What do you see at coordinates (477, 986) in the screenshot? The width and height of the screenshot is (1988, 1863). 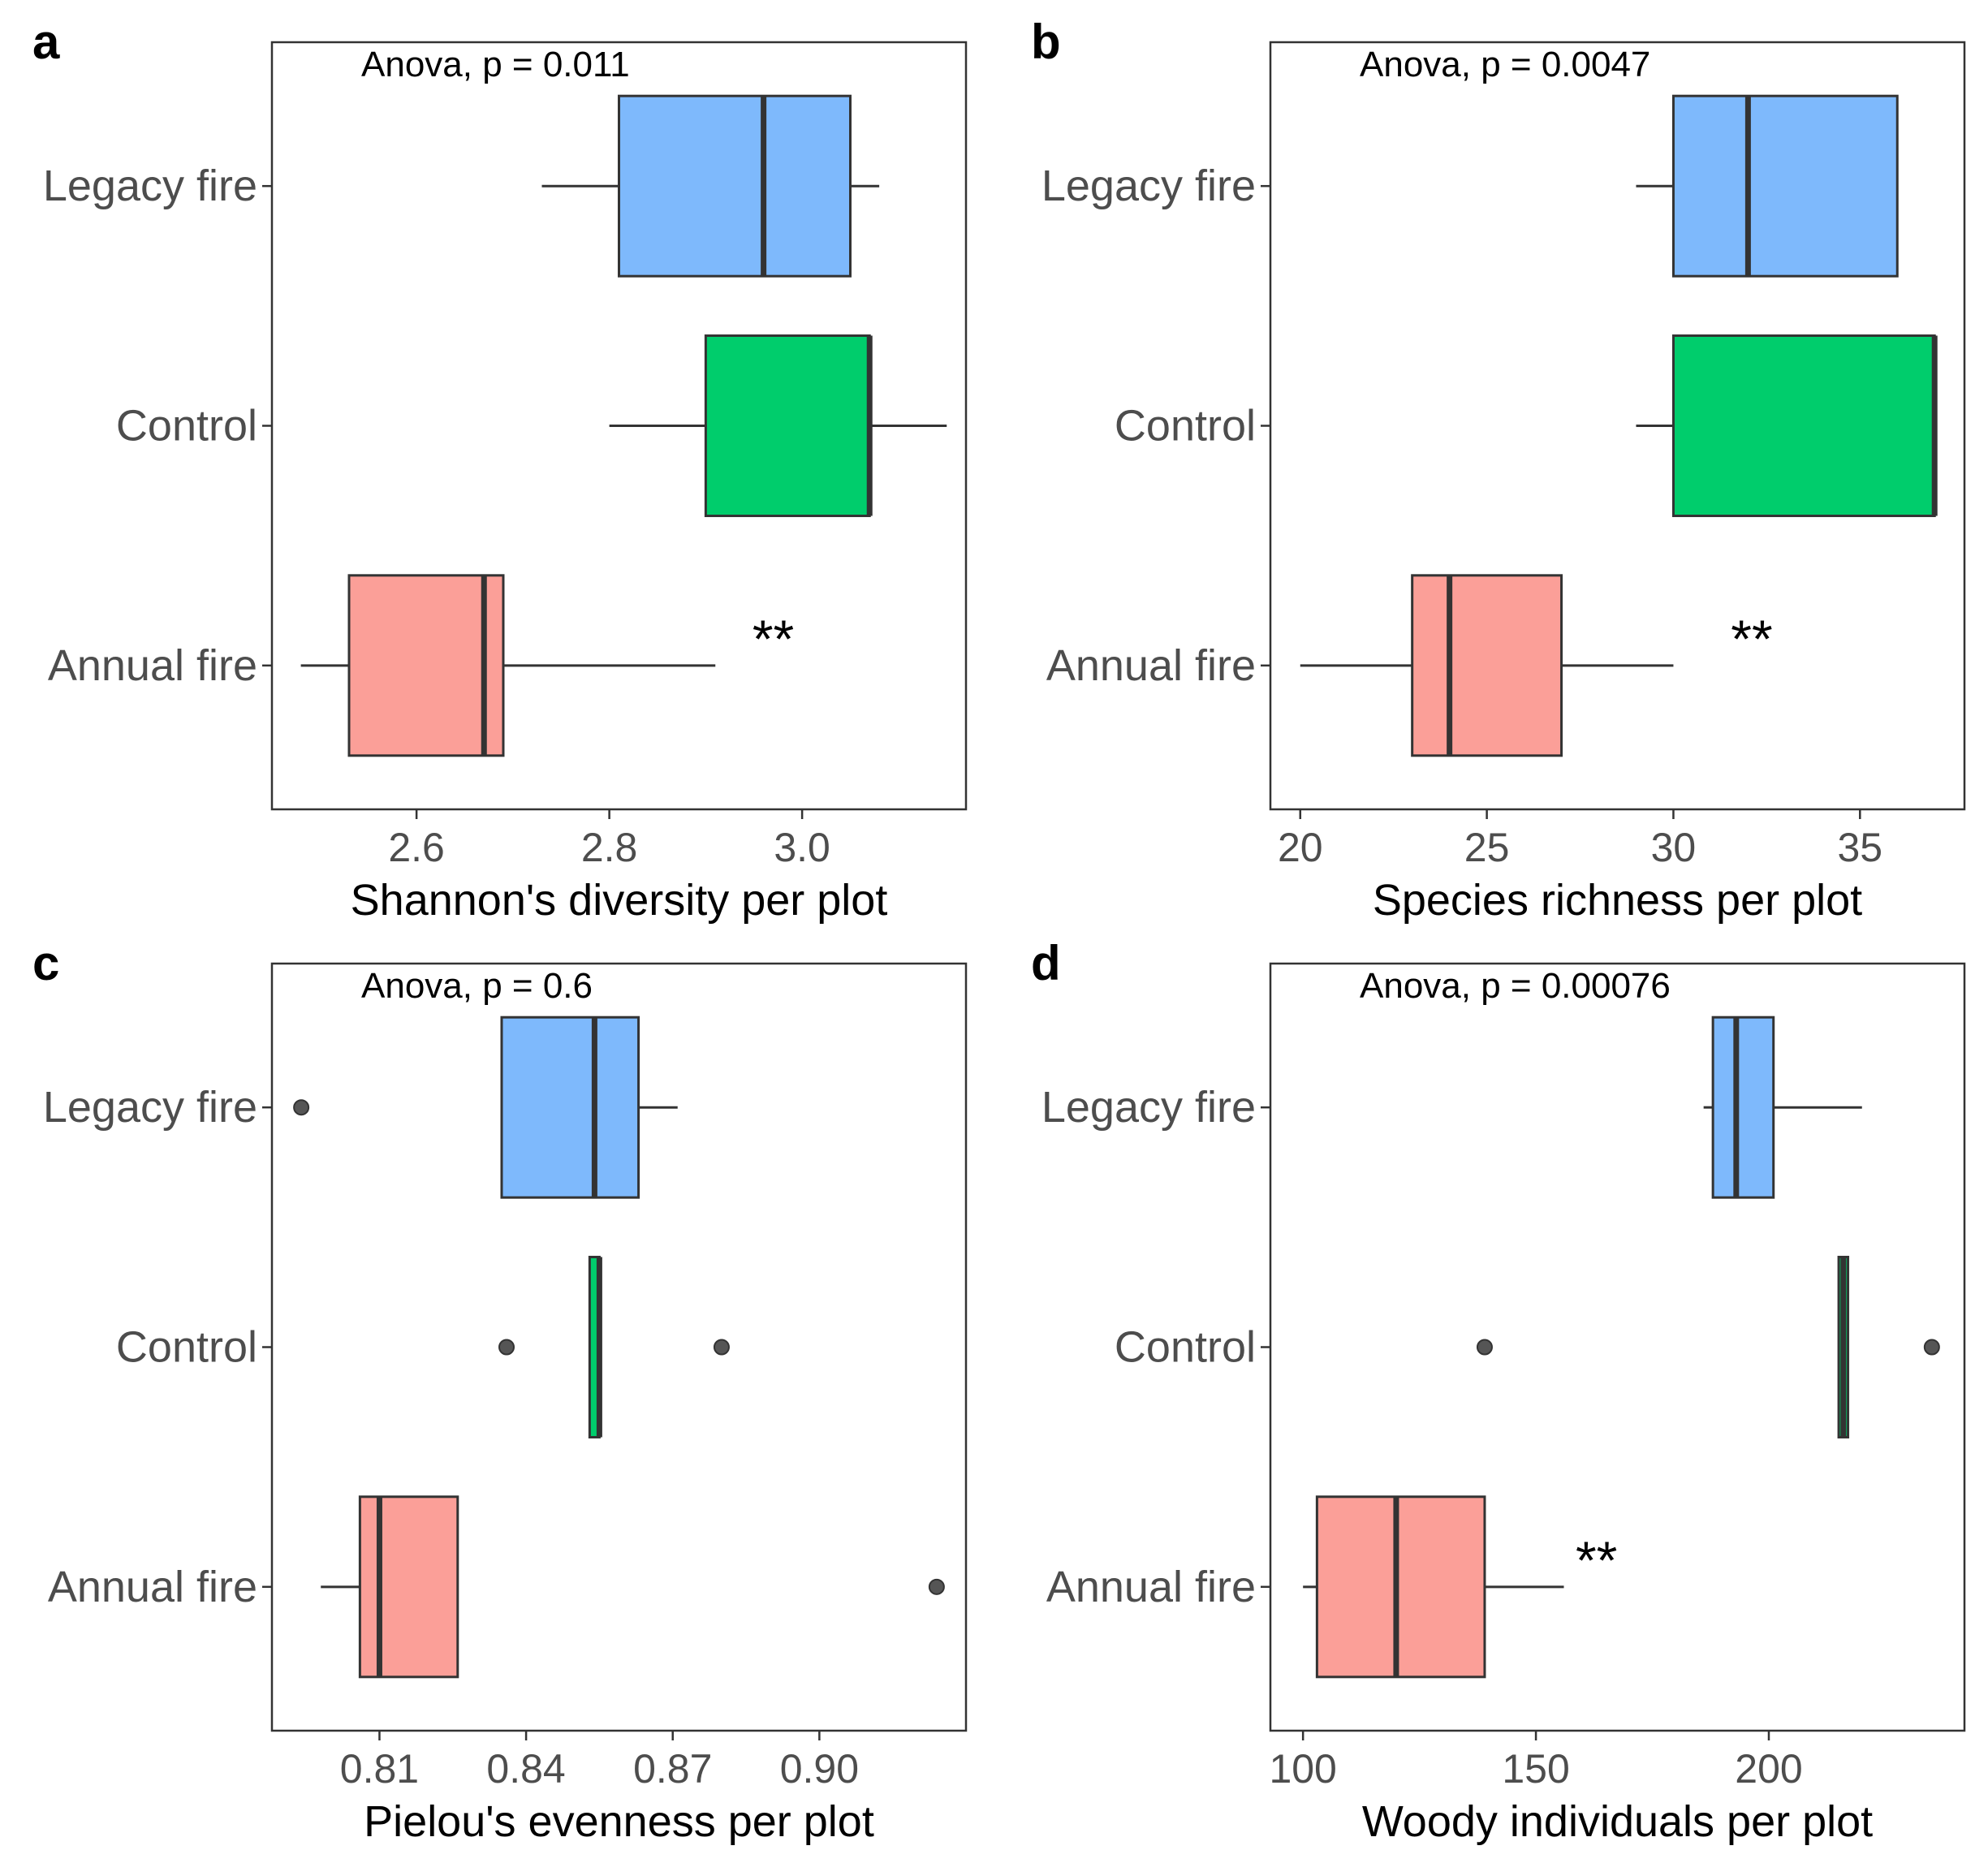 I see `anova-annotation: Anova, p = 0.6` at bounding box center [477, 986].